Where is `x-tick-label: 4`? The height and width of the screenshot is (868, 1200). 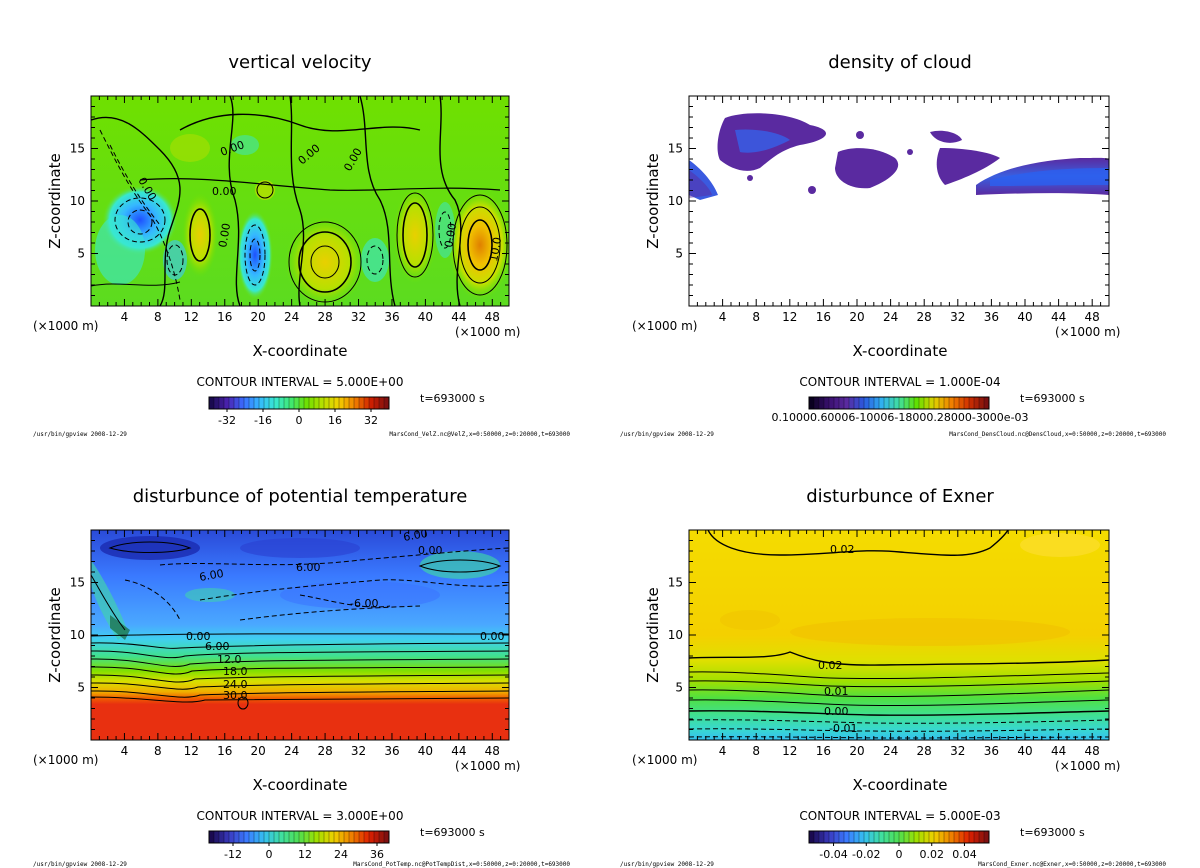 x-tick-label: 4 is located at coordinates (125, 751).